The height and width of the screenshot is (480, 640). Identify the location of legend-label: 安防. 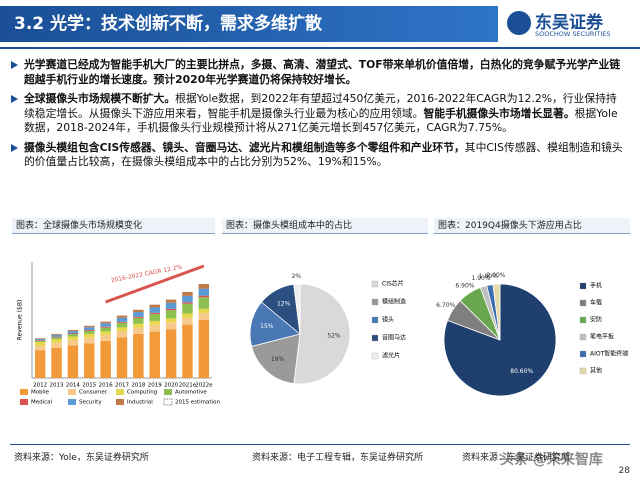
(596, 320).